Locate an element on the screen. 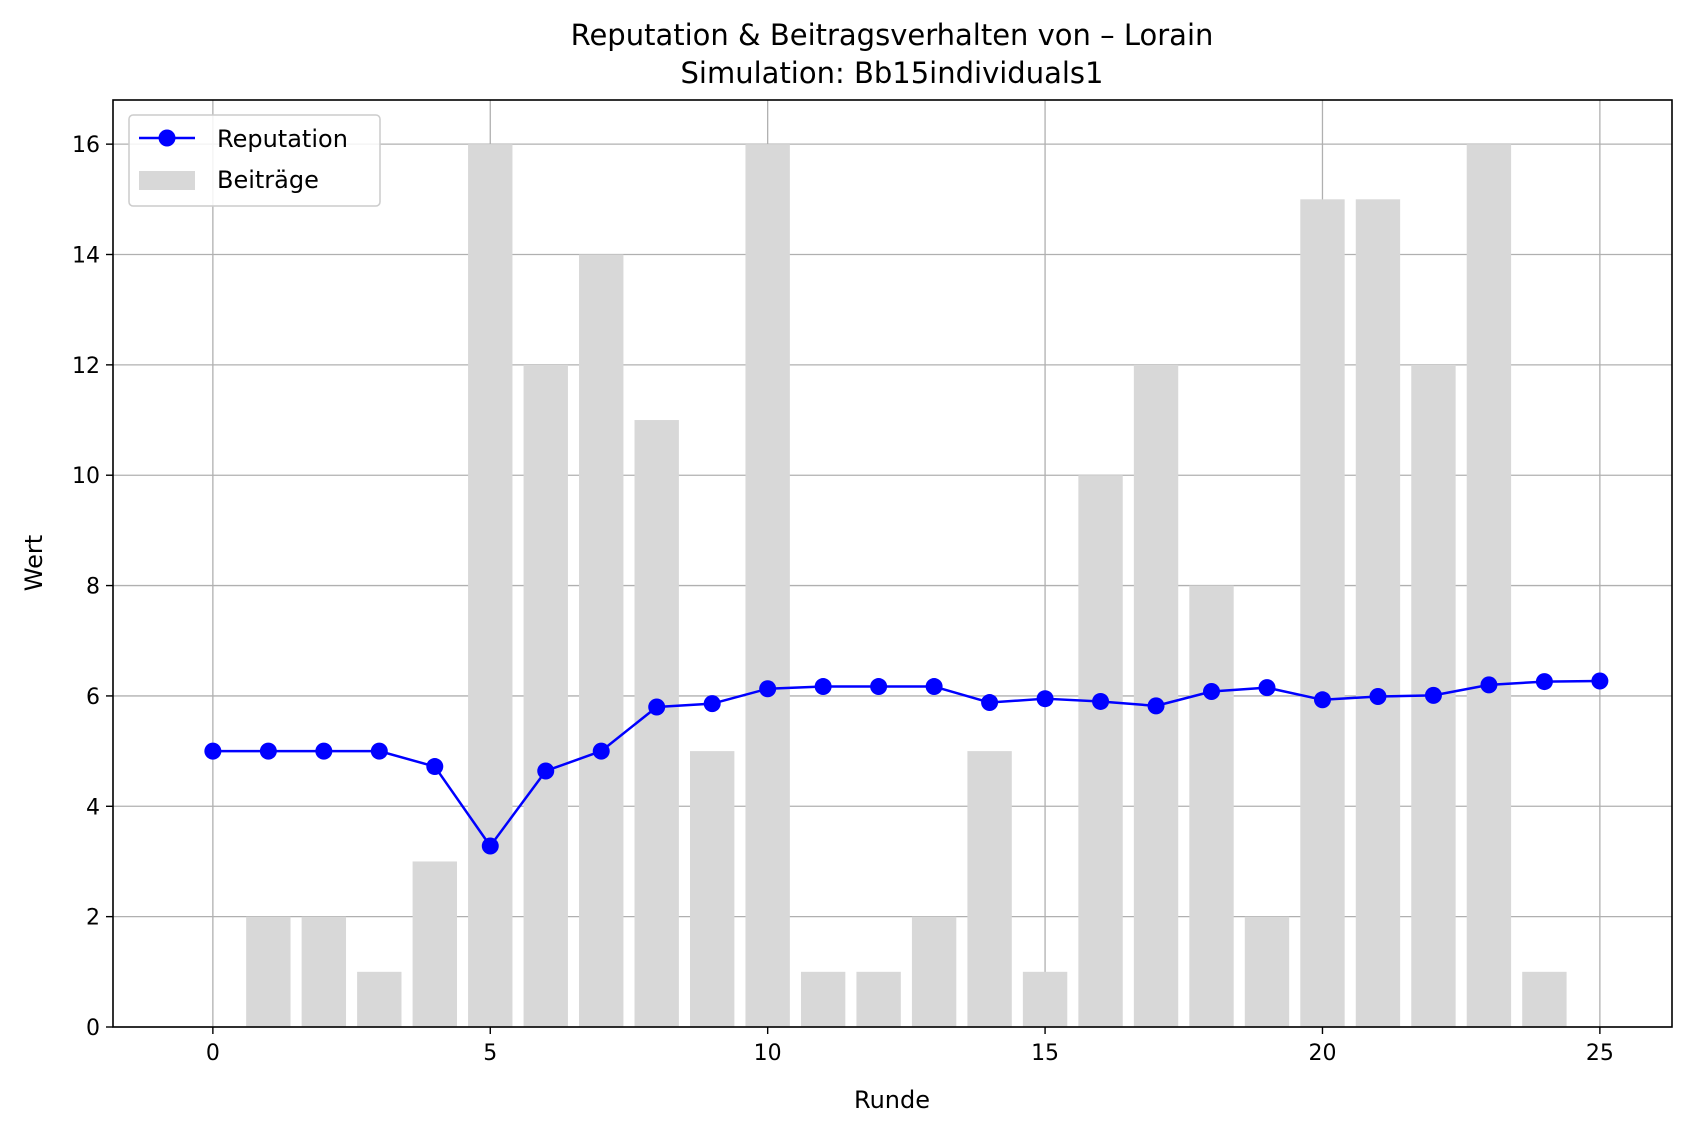 Image resolution: width=1683 pixels, height=1136 pixels. reputation-line is located at coordinates (906, 763).